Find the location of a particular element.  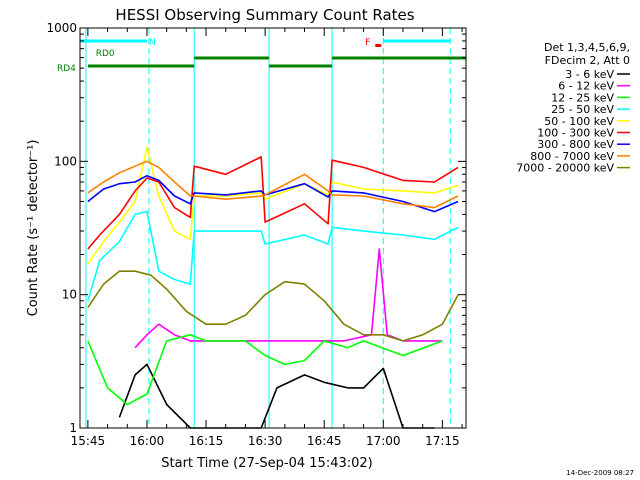

x-tick-label-6: 17:15 is located at coordinates (442, 441).